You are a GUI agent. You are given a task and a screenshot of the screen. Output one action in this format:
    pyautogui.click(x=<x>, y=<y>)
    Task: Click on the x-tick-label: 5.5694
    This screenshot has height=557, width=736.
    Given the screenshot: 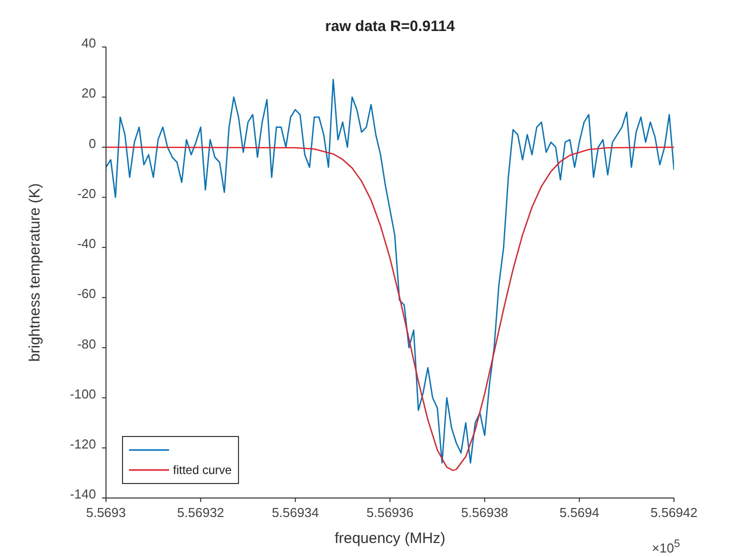 What is the action you would take?
    pyautogui.click(x=579, y=512)
    